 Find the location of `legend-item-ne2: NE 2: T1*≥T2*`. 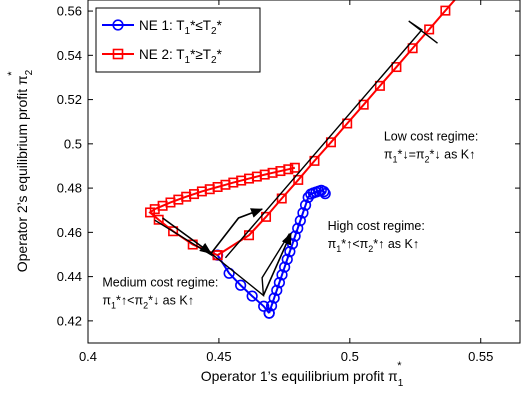

legend-item-ne2: NE 2: T1*≥T2* is located at coordinates (162, 56).